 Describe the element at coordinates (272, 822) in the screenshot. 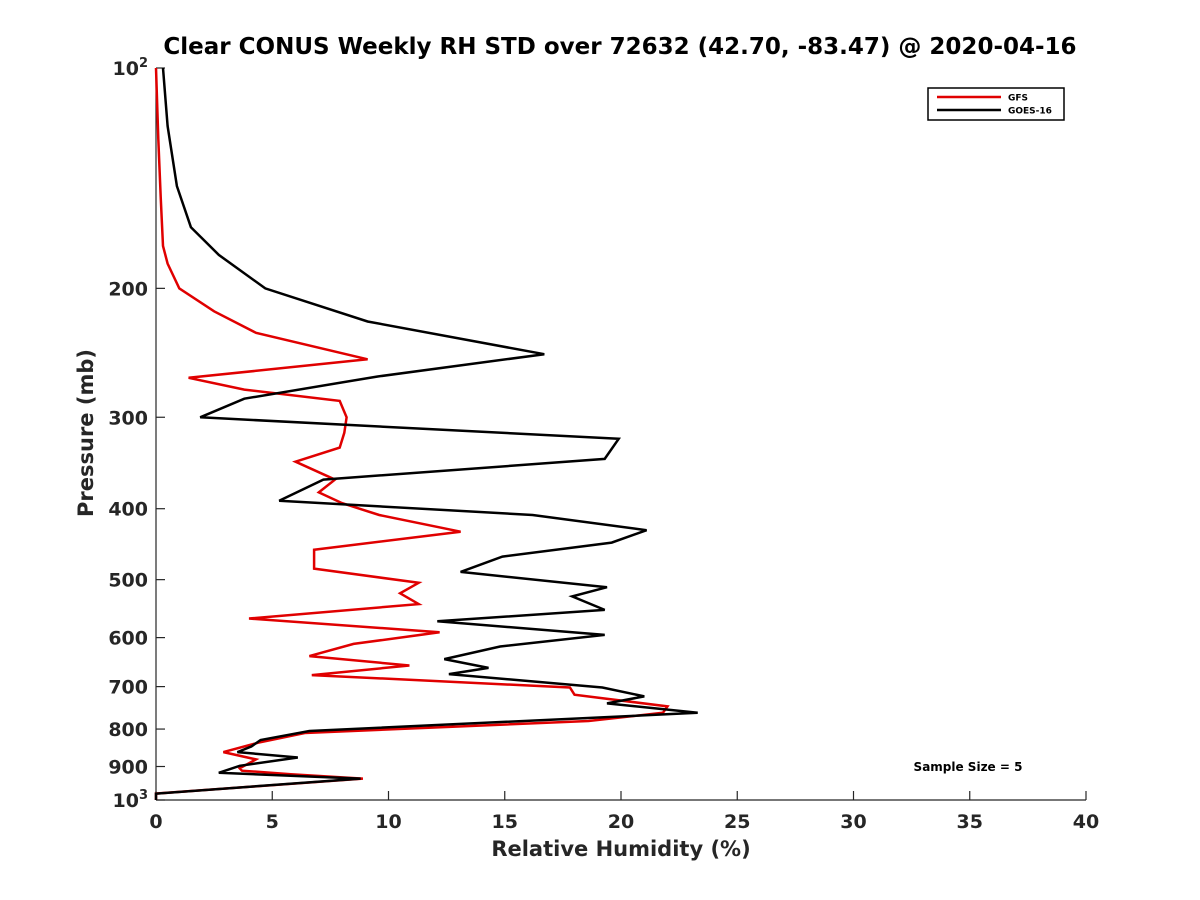

I see `x-tick-label: 5` at that location.